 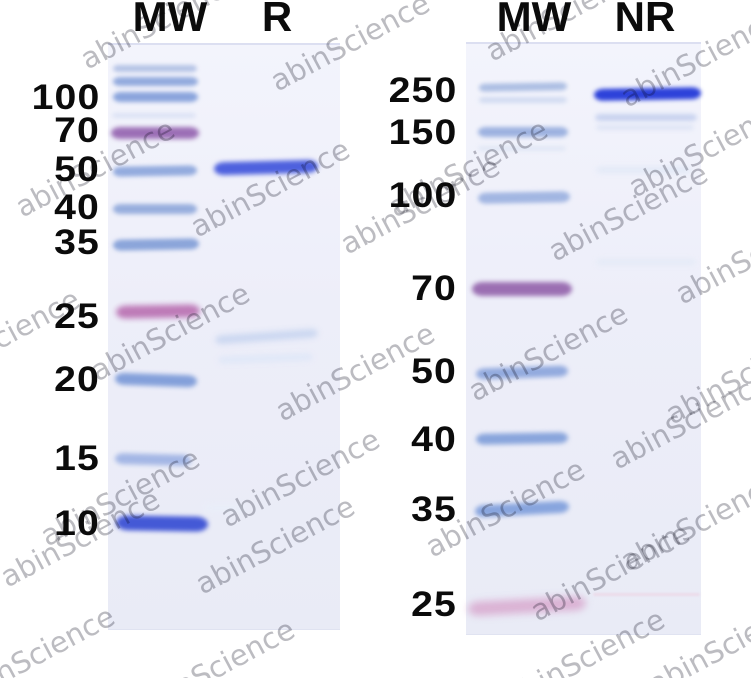 What do you see at coordinates (77, 379) in the screenshot?
I see `mw-label-20: 20` at bounding box center [77, 379].